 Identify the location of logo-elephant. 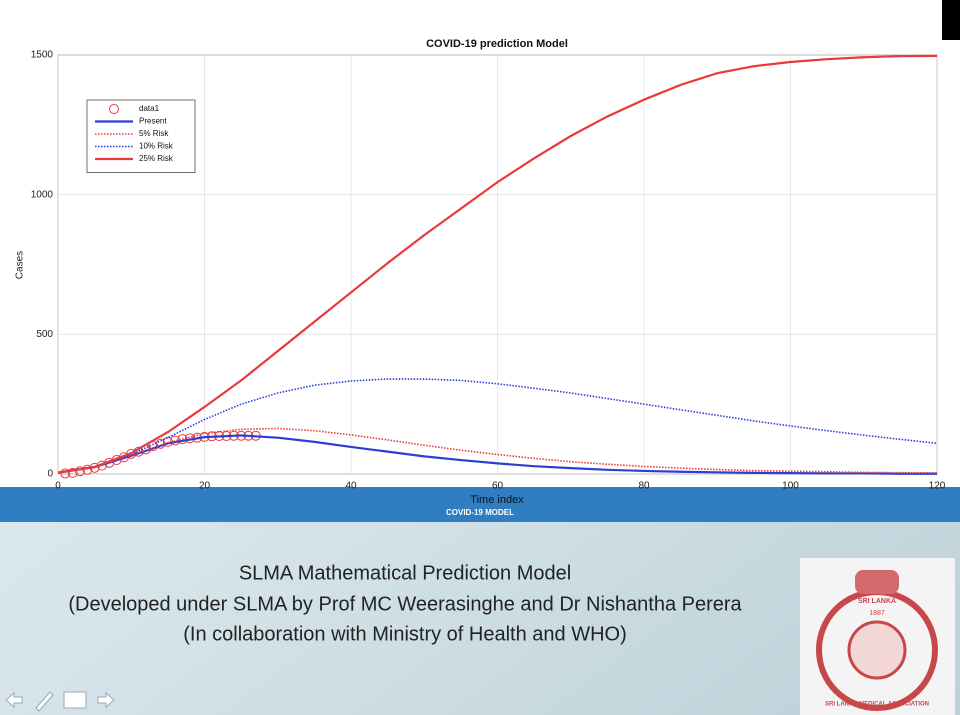
(877, 582).